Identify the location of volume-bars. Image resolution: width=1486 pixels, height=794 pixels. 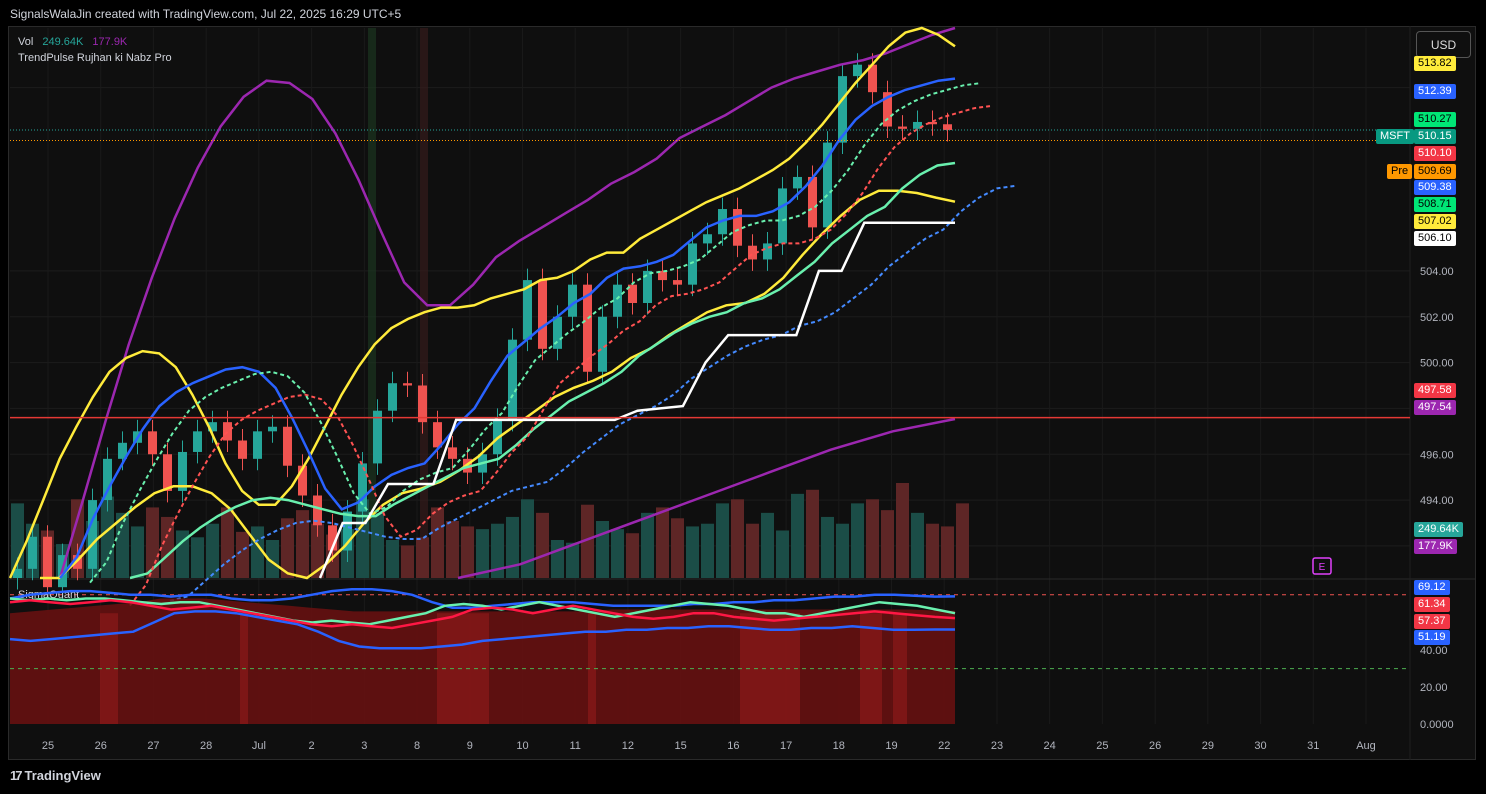
(490, 530).